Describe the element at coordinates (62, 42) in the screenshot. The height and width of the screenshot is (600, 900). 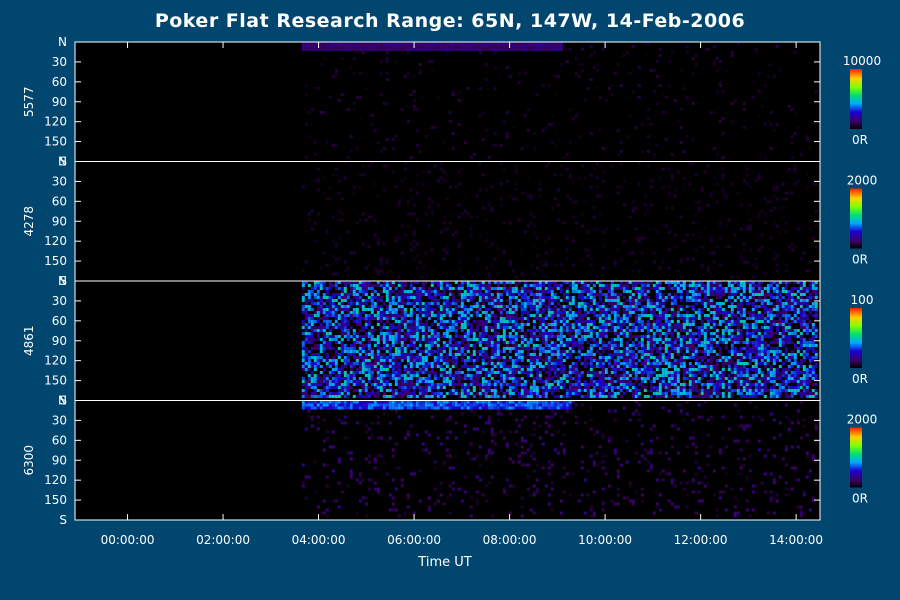
I see `y-tick-label: N` at that location.